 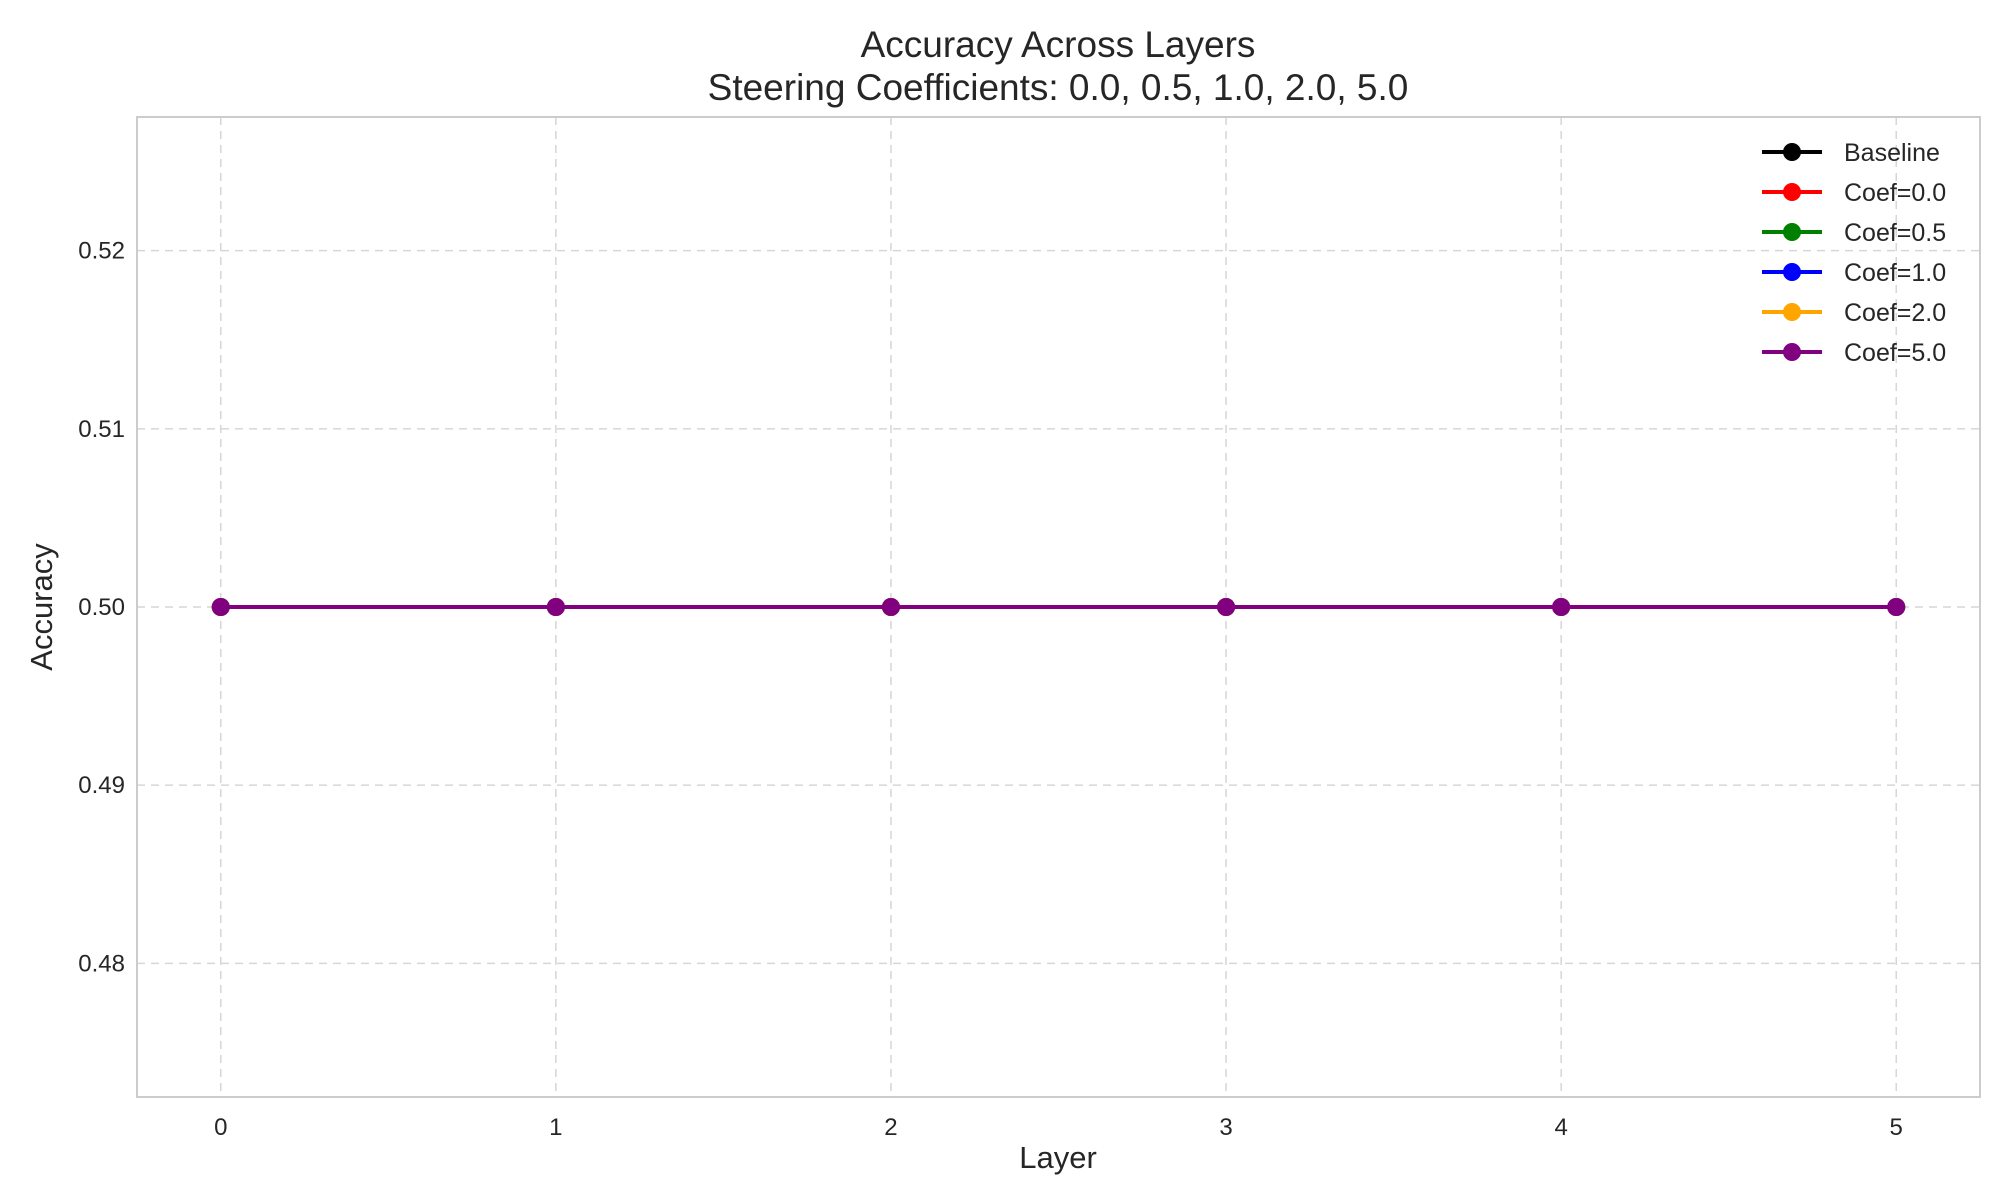 I want to click on legend-entry: Coef=1.0, so click(x=1854, y=273).